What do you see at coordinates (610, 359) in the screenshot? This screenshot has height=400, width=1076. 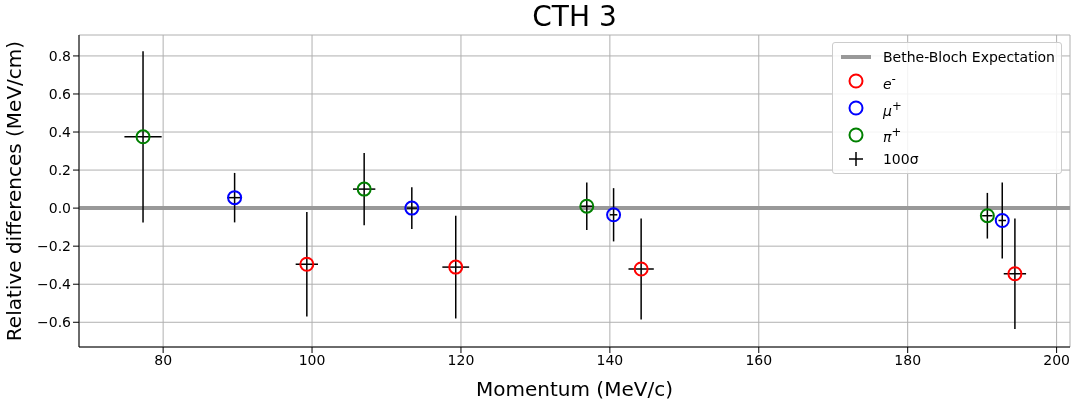 I see `x-tick-label: 140` at bounding box center [610, 359].